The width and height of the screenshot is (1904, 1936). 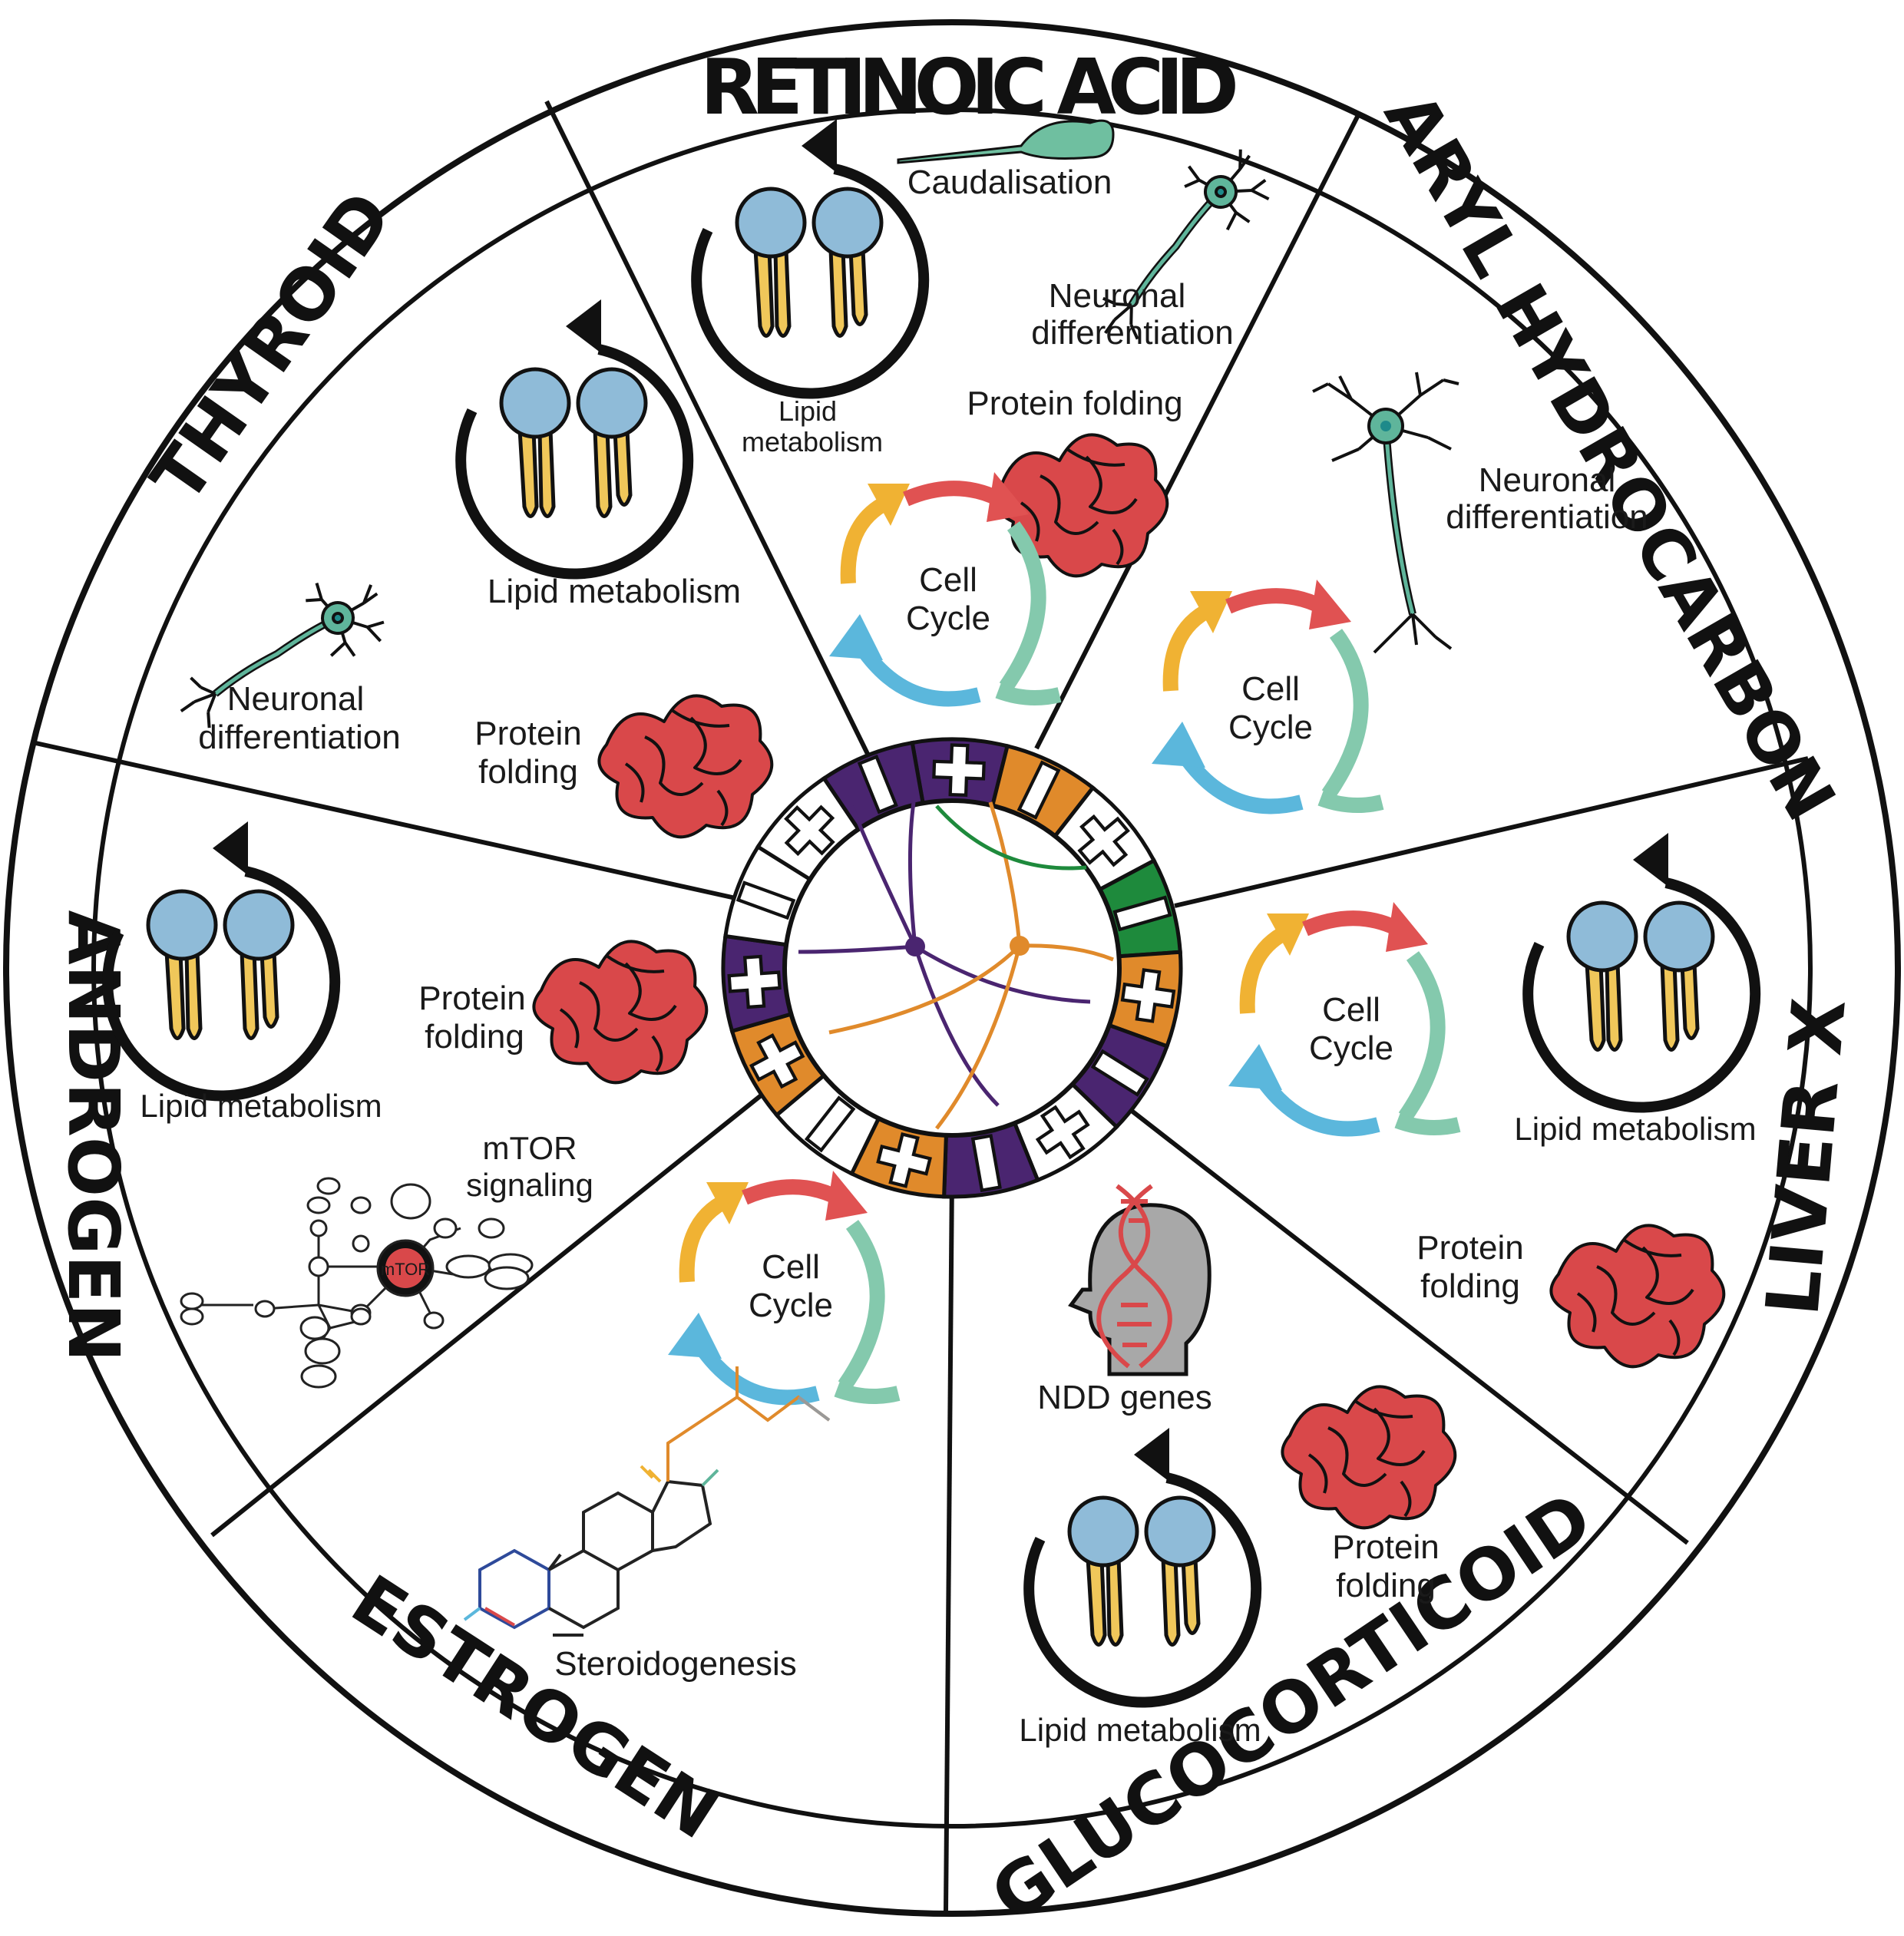 I want to click on es-steroid-structure-icon, so click(x=647, y=1501).